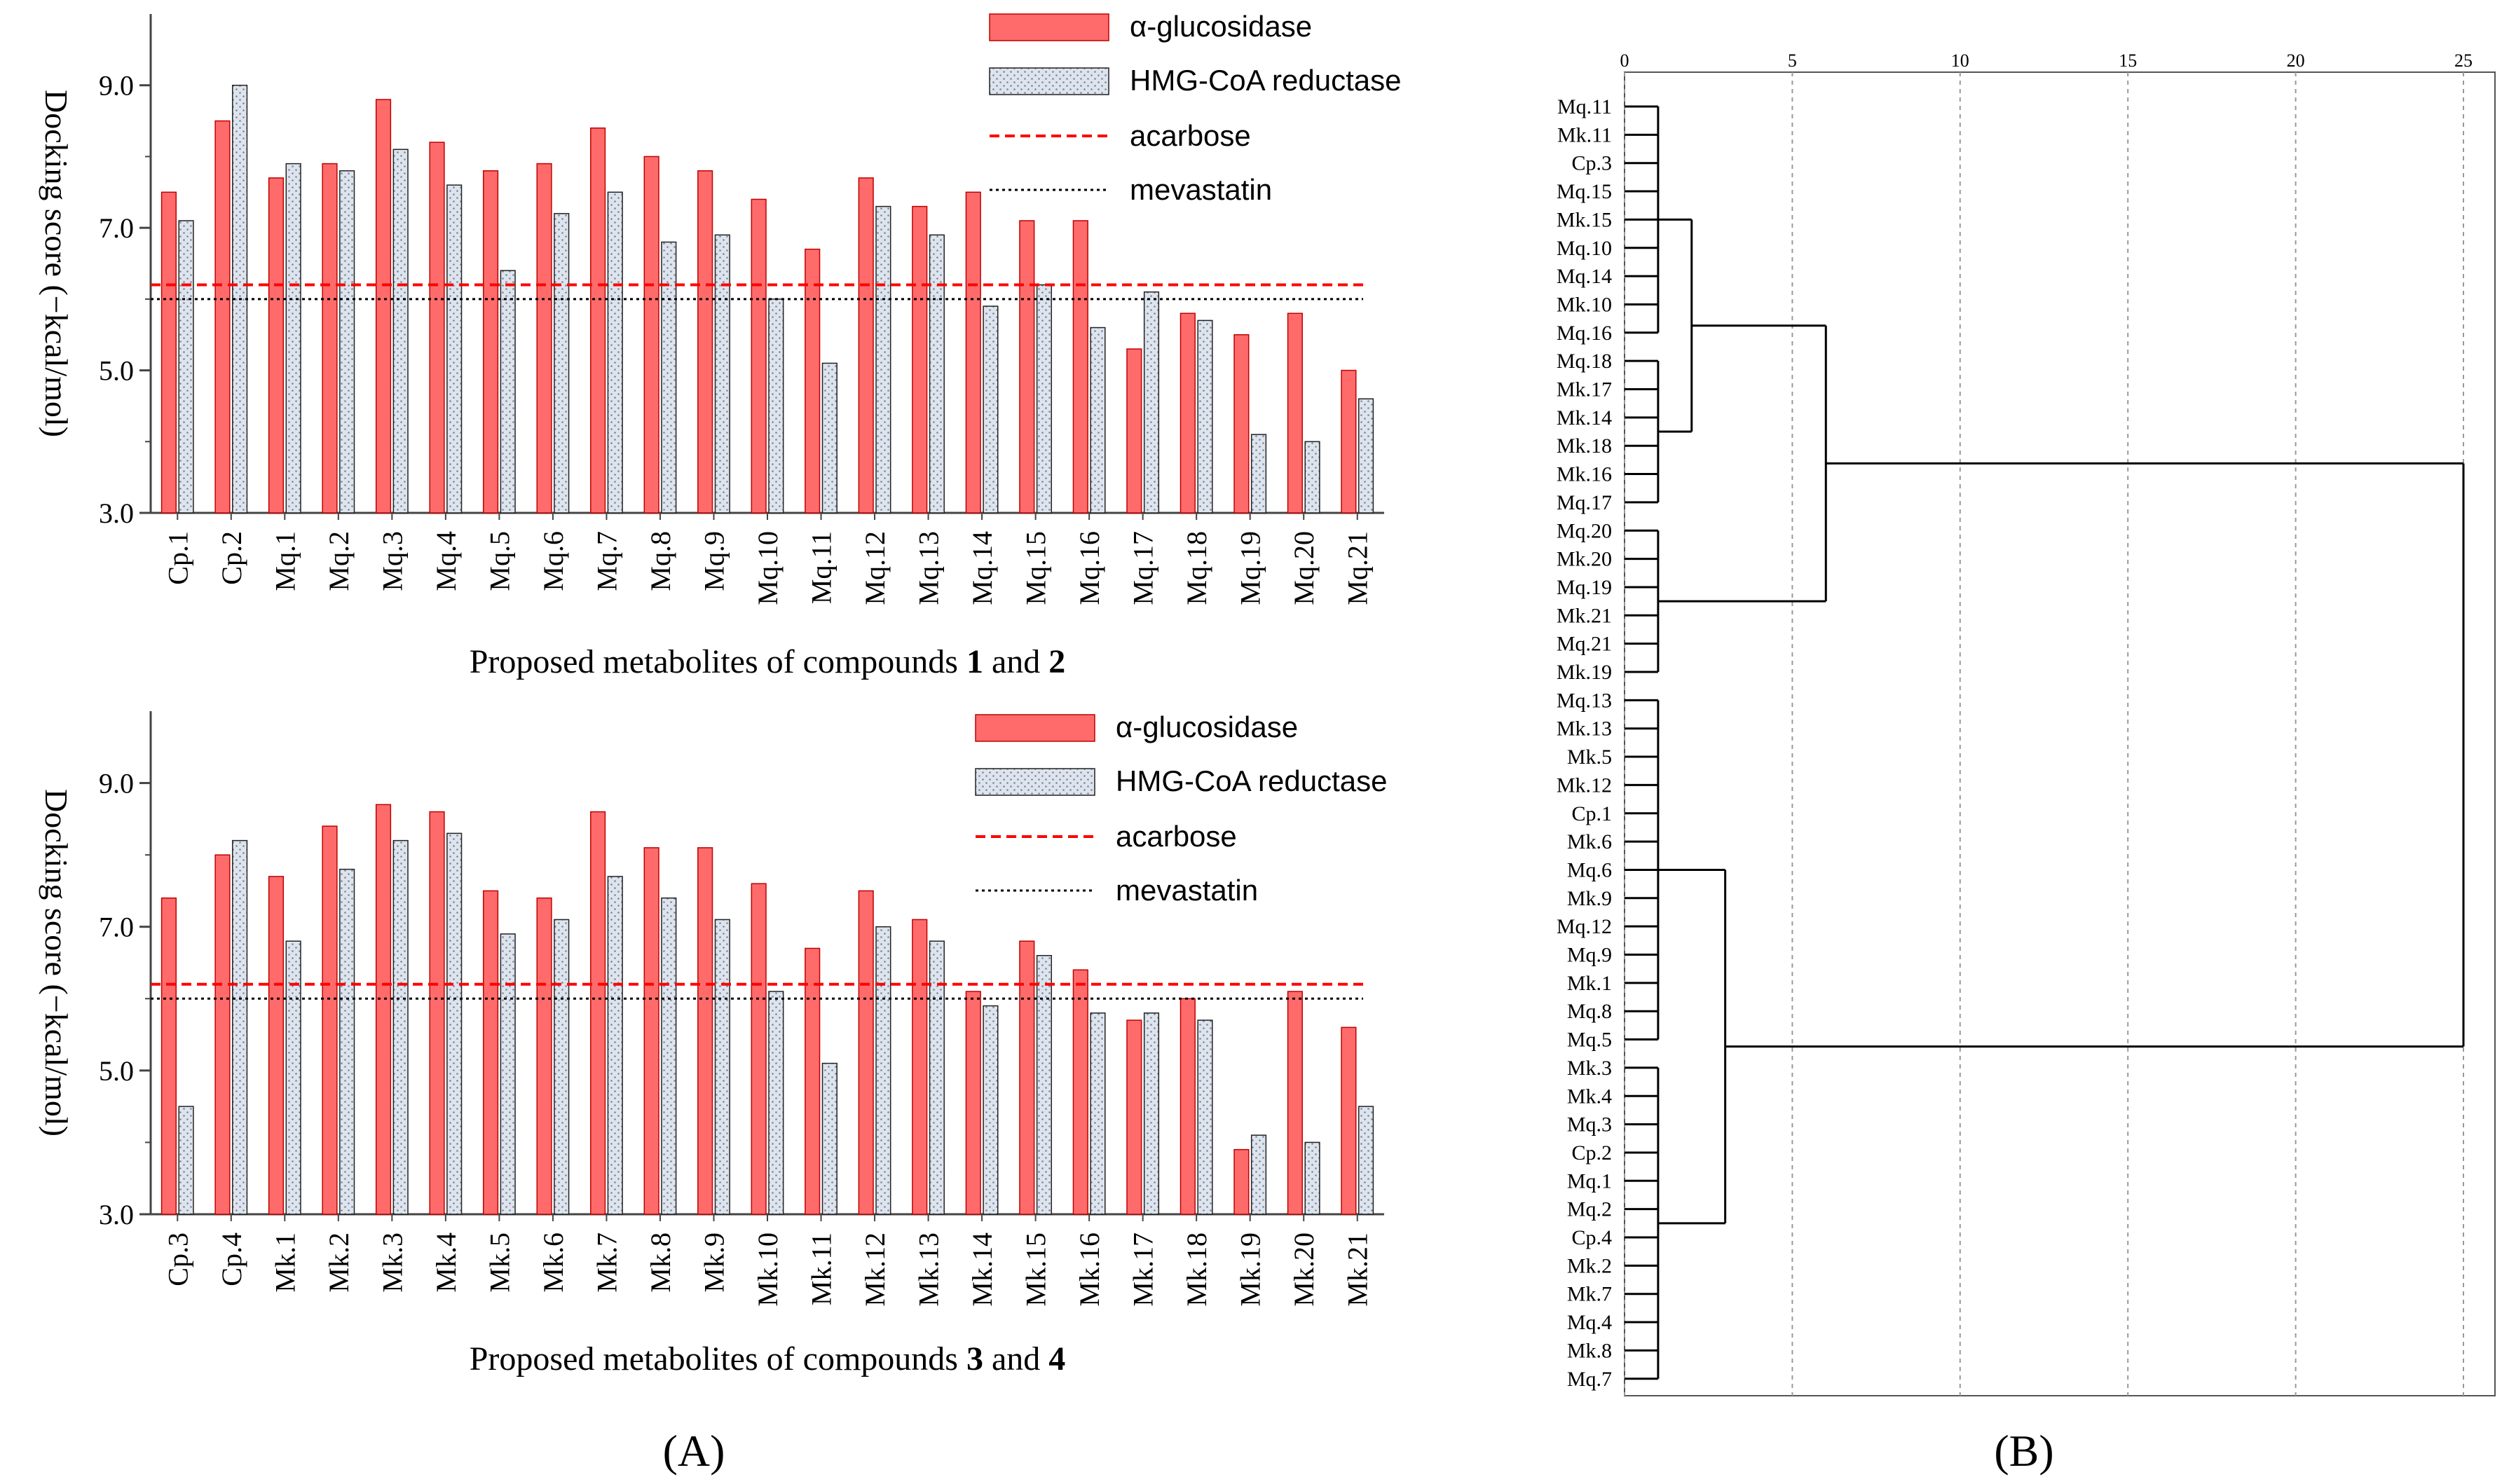  Describe the element at coordinates (1592, 1152) in the screenshot. I see `dendrogram-leaf-label: Cp.2` at that location.